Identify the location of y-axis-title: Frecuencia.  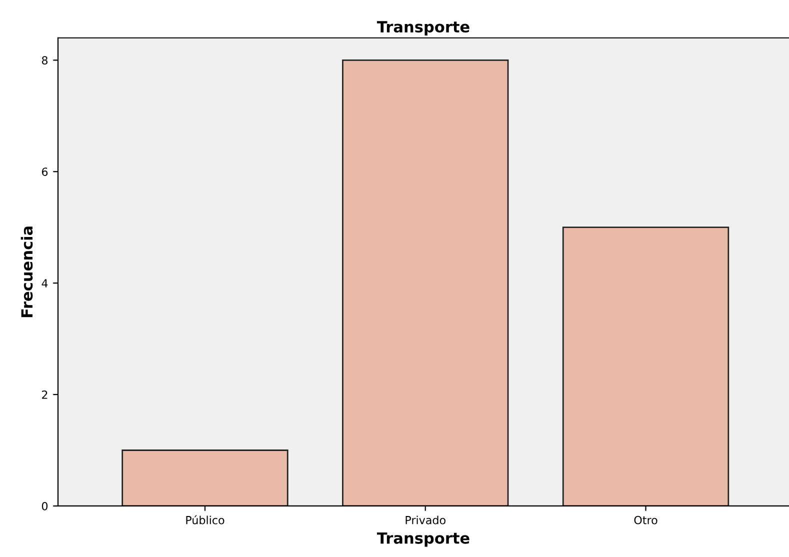
(26, 272).